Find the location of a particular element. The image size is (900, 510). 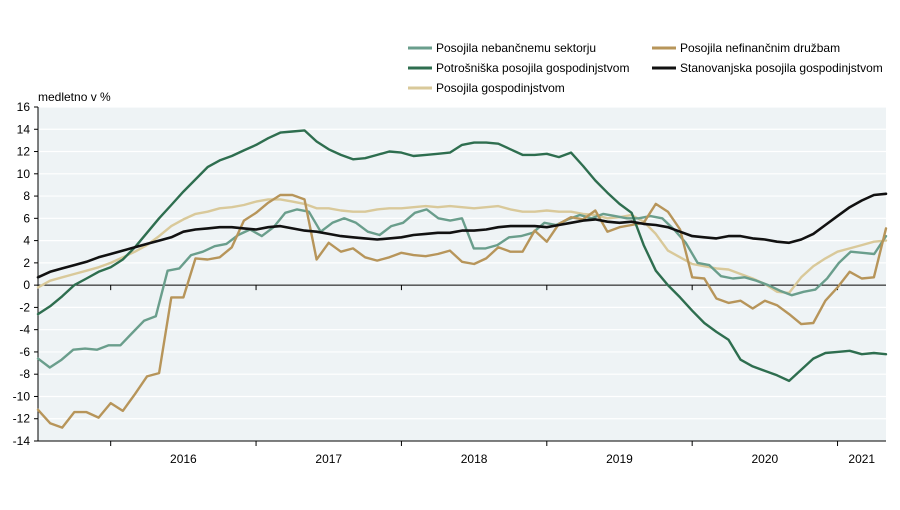

legend-label-nebancni-sektor: Posojila nebančnemu sektorju is located at coordinates (516, 48).